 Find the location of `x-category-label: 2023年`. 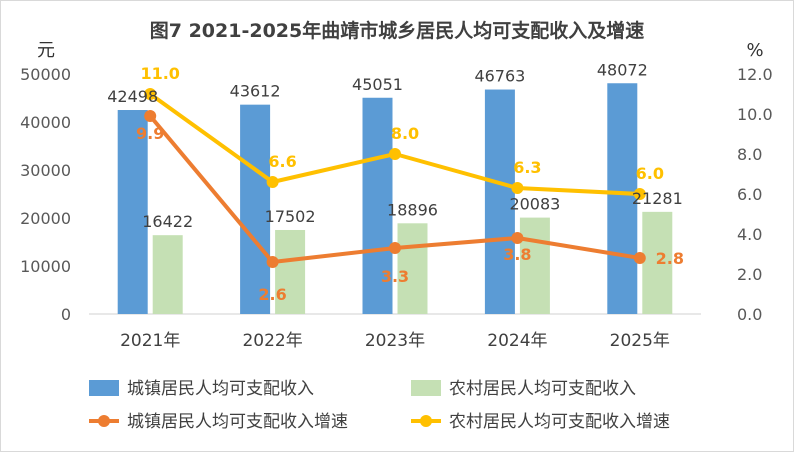

x-category-label: 2023年 is located at coordinates (395, 341).